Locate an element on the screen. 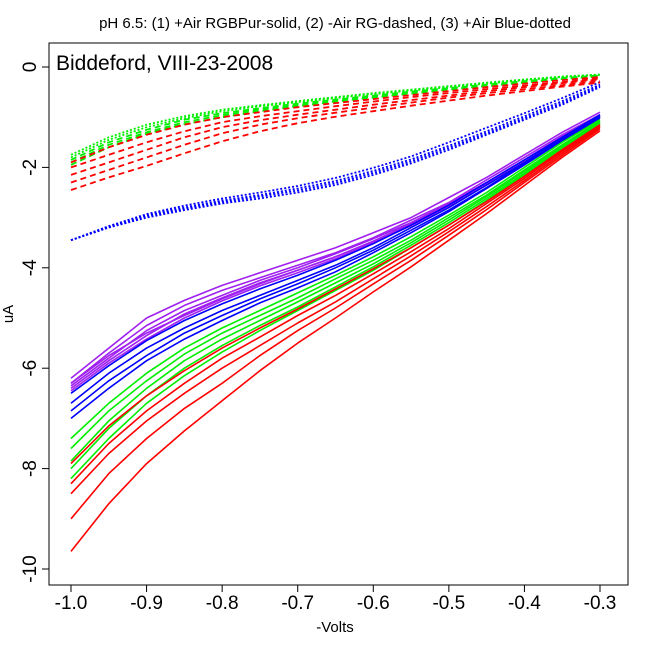  x-tick-label: -0.3 is located at coordinates (600, 603).